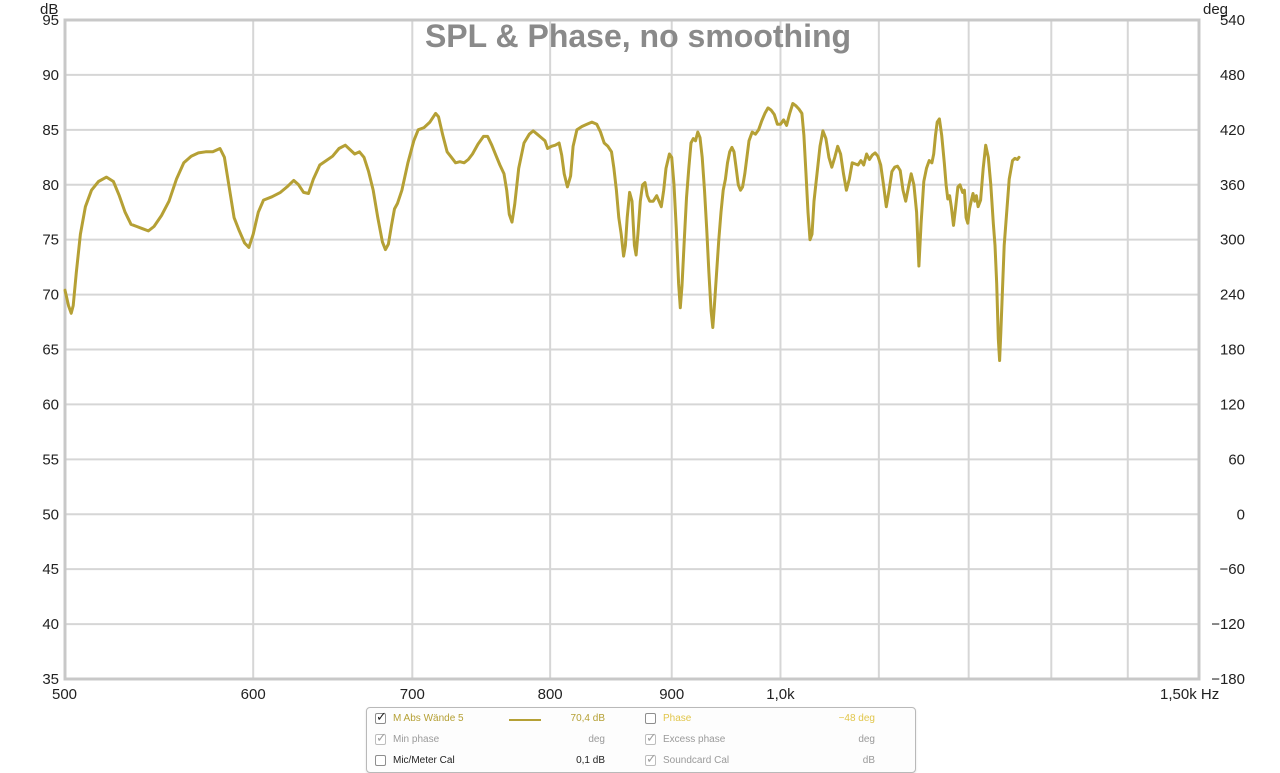  I want to click on y-axis-unit-right: deg, so click(1215, 9).